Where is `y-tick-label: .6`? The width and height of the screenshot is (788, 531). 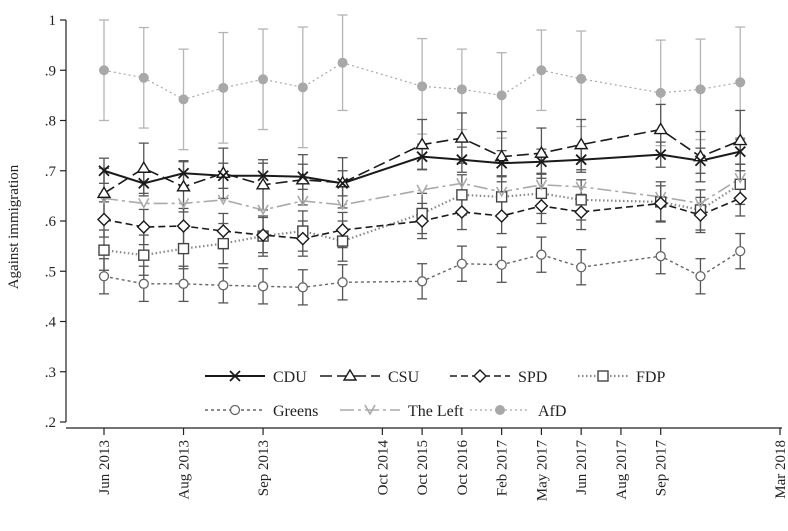
y-tick-label: .6 is located at coordinates (51, 222).